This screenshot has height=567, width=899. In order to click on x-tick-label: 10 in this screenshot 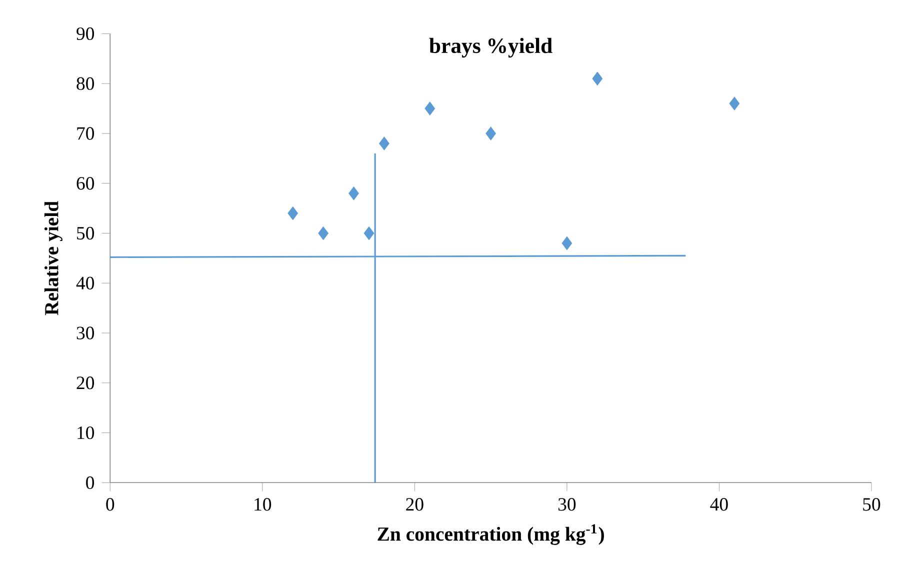, I will do `click(263, 504)`.